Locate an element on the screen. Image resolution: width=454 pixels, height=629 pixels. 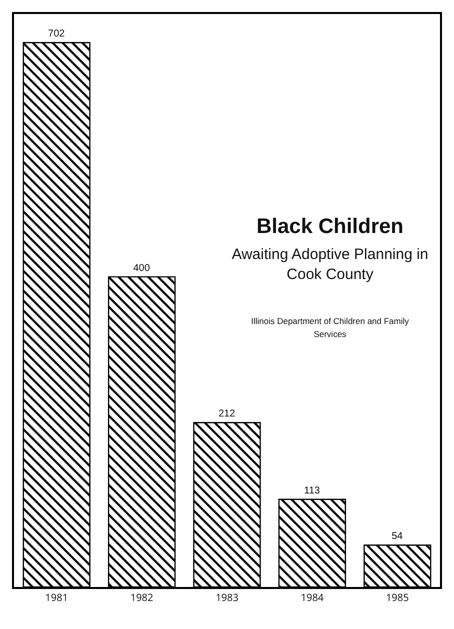
data-label: 212 is located at coordinates (227, 414).